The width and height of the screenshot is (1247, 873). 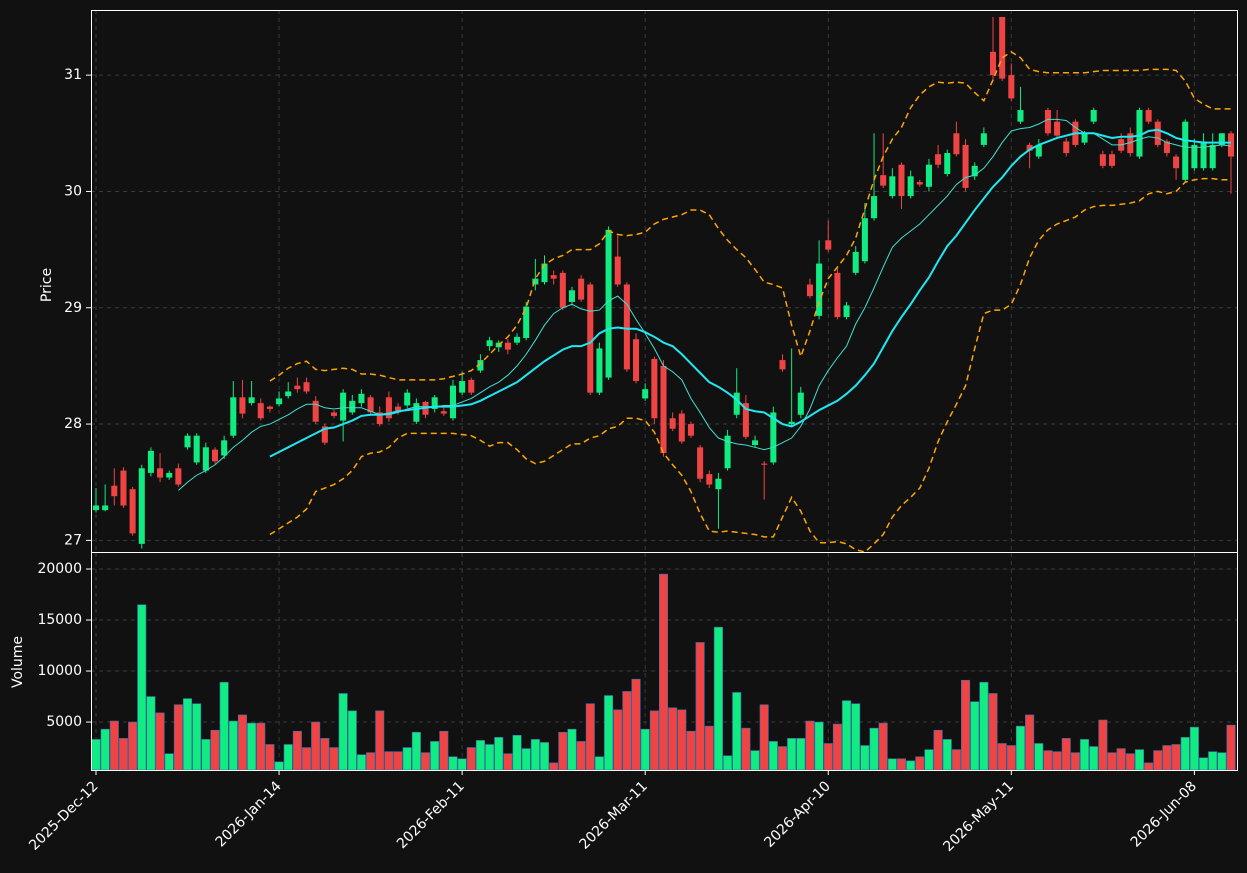 What do you see at coordinates (64, 722) in the screenshot?
I see `y-tick-label: 5000` at bounding box center [64, 722].